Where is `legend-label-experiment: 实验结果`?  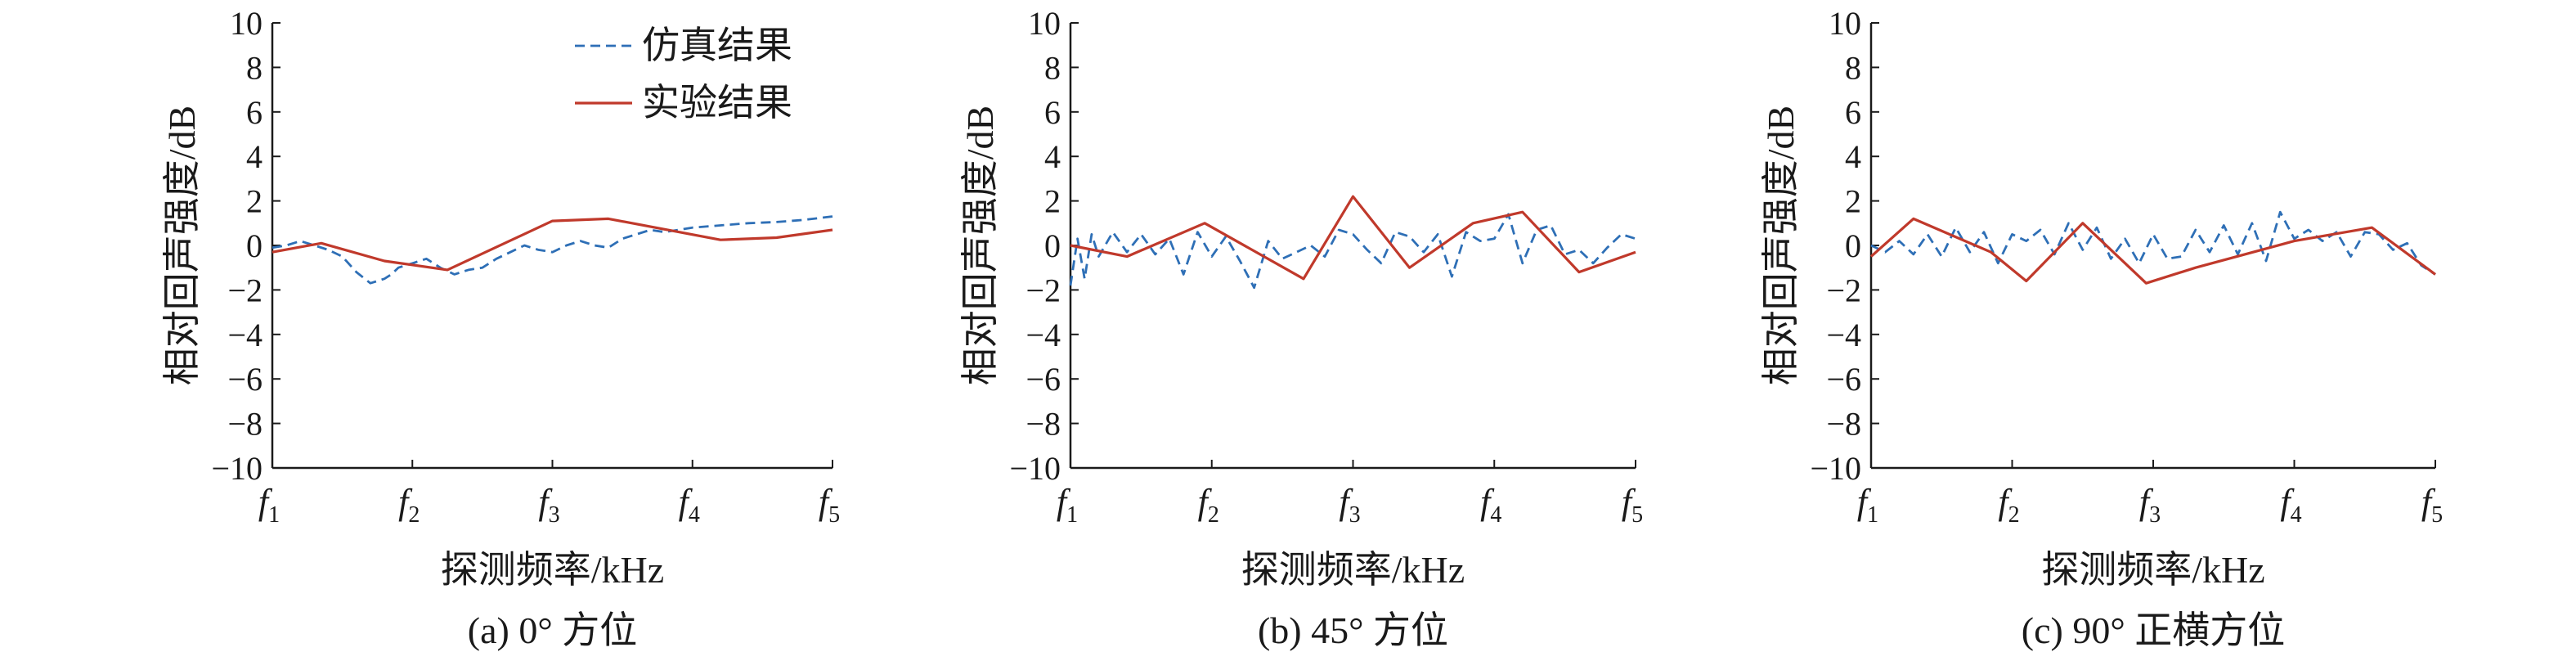 legend-label-experiment: 实验结果 is located at coordinates (717, 103).